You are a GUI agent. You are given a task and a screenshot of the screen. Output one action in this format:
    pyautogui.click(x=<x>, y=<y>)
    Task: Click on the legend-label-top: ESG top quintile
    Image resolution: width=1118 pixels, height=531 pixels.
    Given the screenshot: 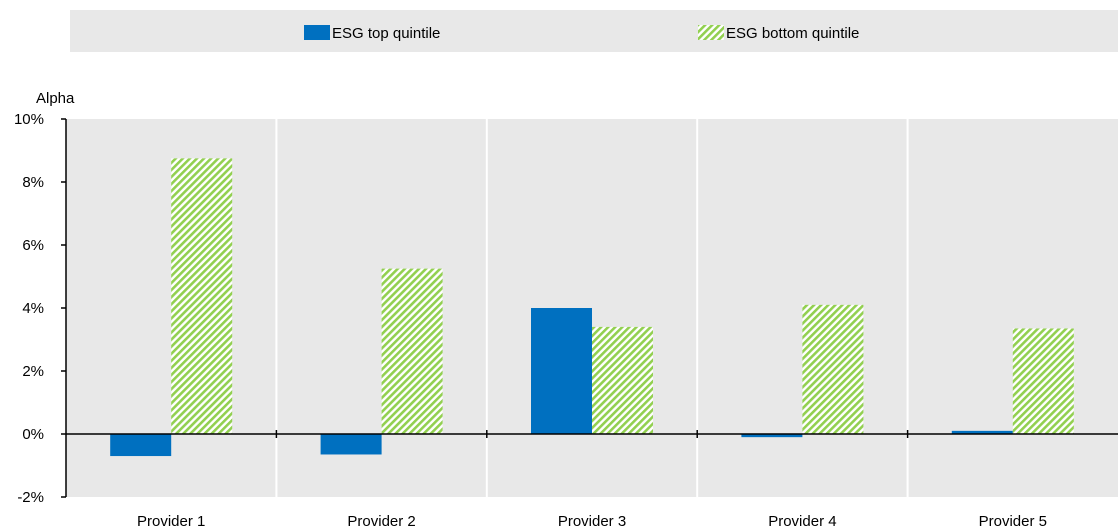 What is the action you would take?
    pyautogui.click(x=386, y=33)
    